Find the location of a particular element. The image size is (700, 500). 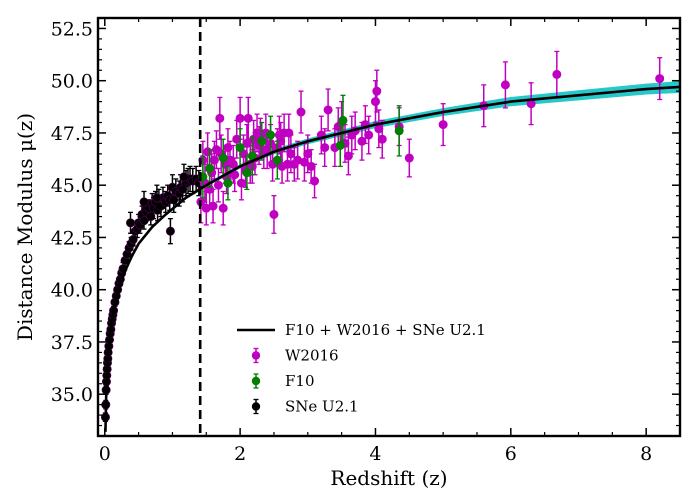

y-tick-label: 52.5 is located at coordinates (72, 29).